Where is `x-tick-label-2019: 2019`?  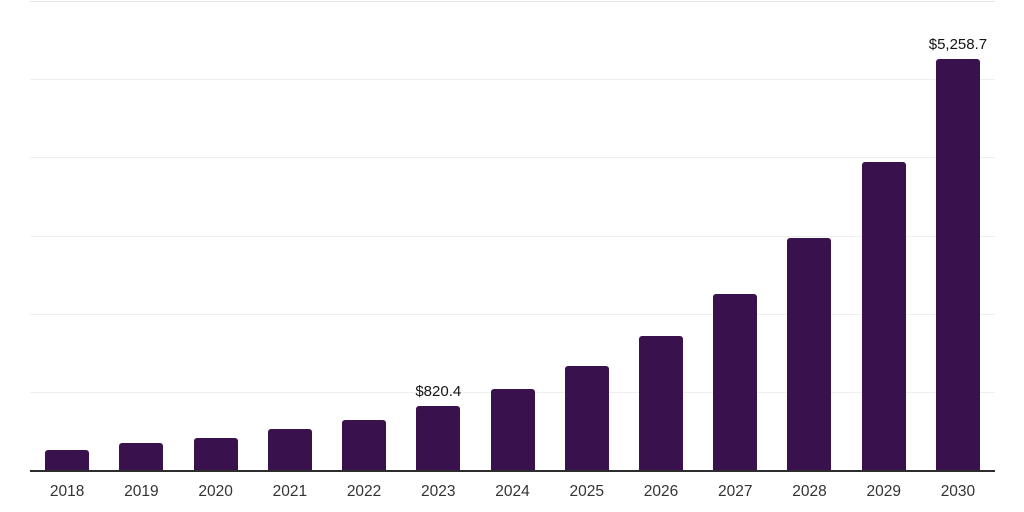 x-tick-label-2019: 2019 is located at coordinates (141, 491).